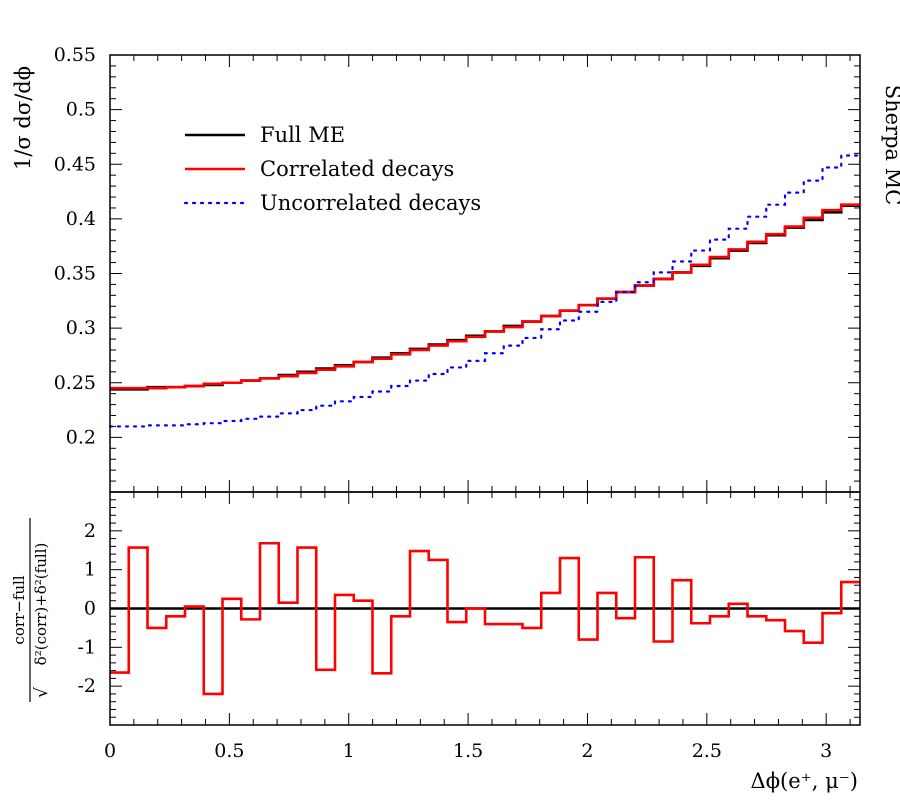 This screenshot has width=900, height=802. I want to click on x-tick-label: 1, so click(349, 751).